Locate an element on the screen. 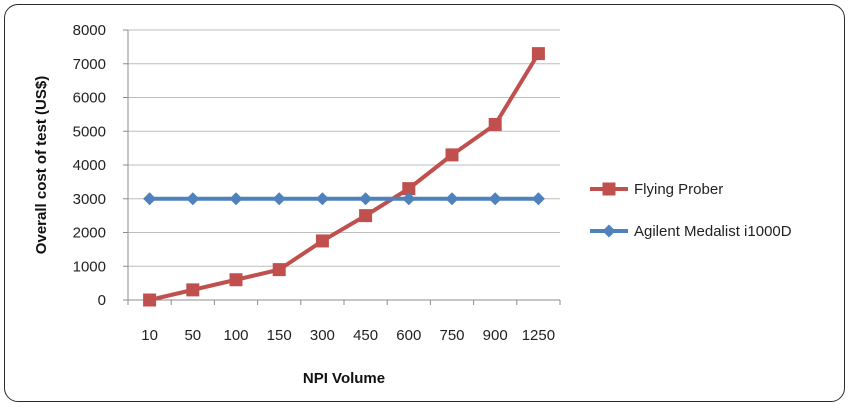 The image size is (851, 408). legend-item: Agilent Medalist i1000D is located at coordinates (691, 231).